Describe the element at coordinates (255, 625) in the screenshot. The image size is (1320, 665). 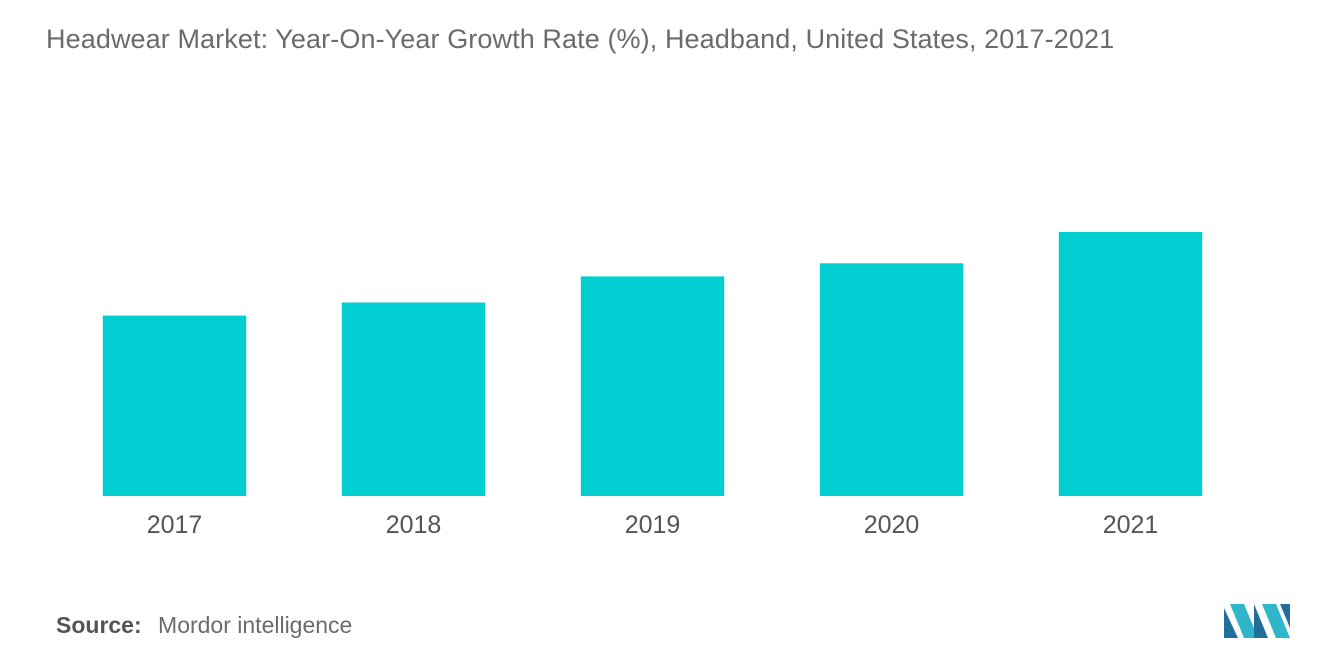
I see `source-text: Mordor intelligence` at that location.